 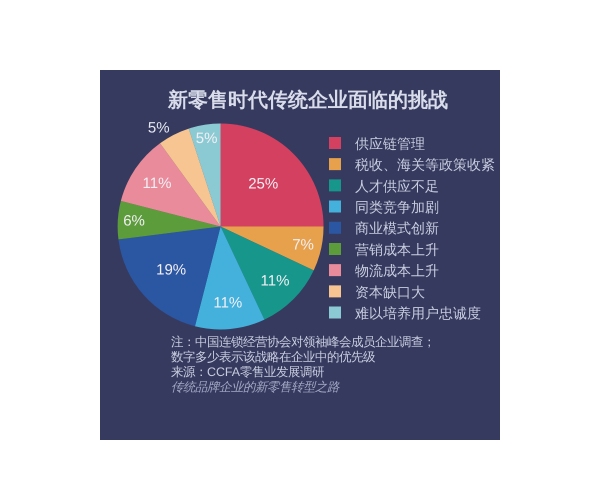 What do you see at coordinates (171, 270) in the screenshot?
I see `data-label: 19%` at bounding box center [171, 270].